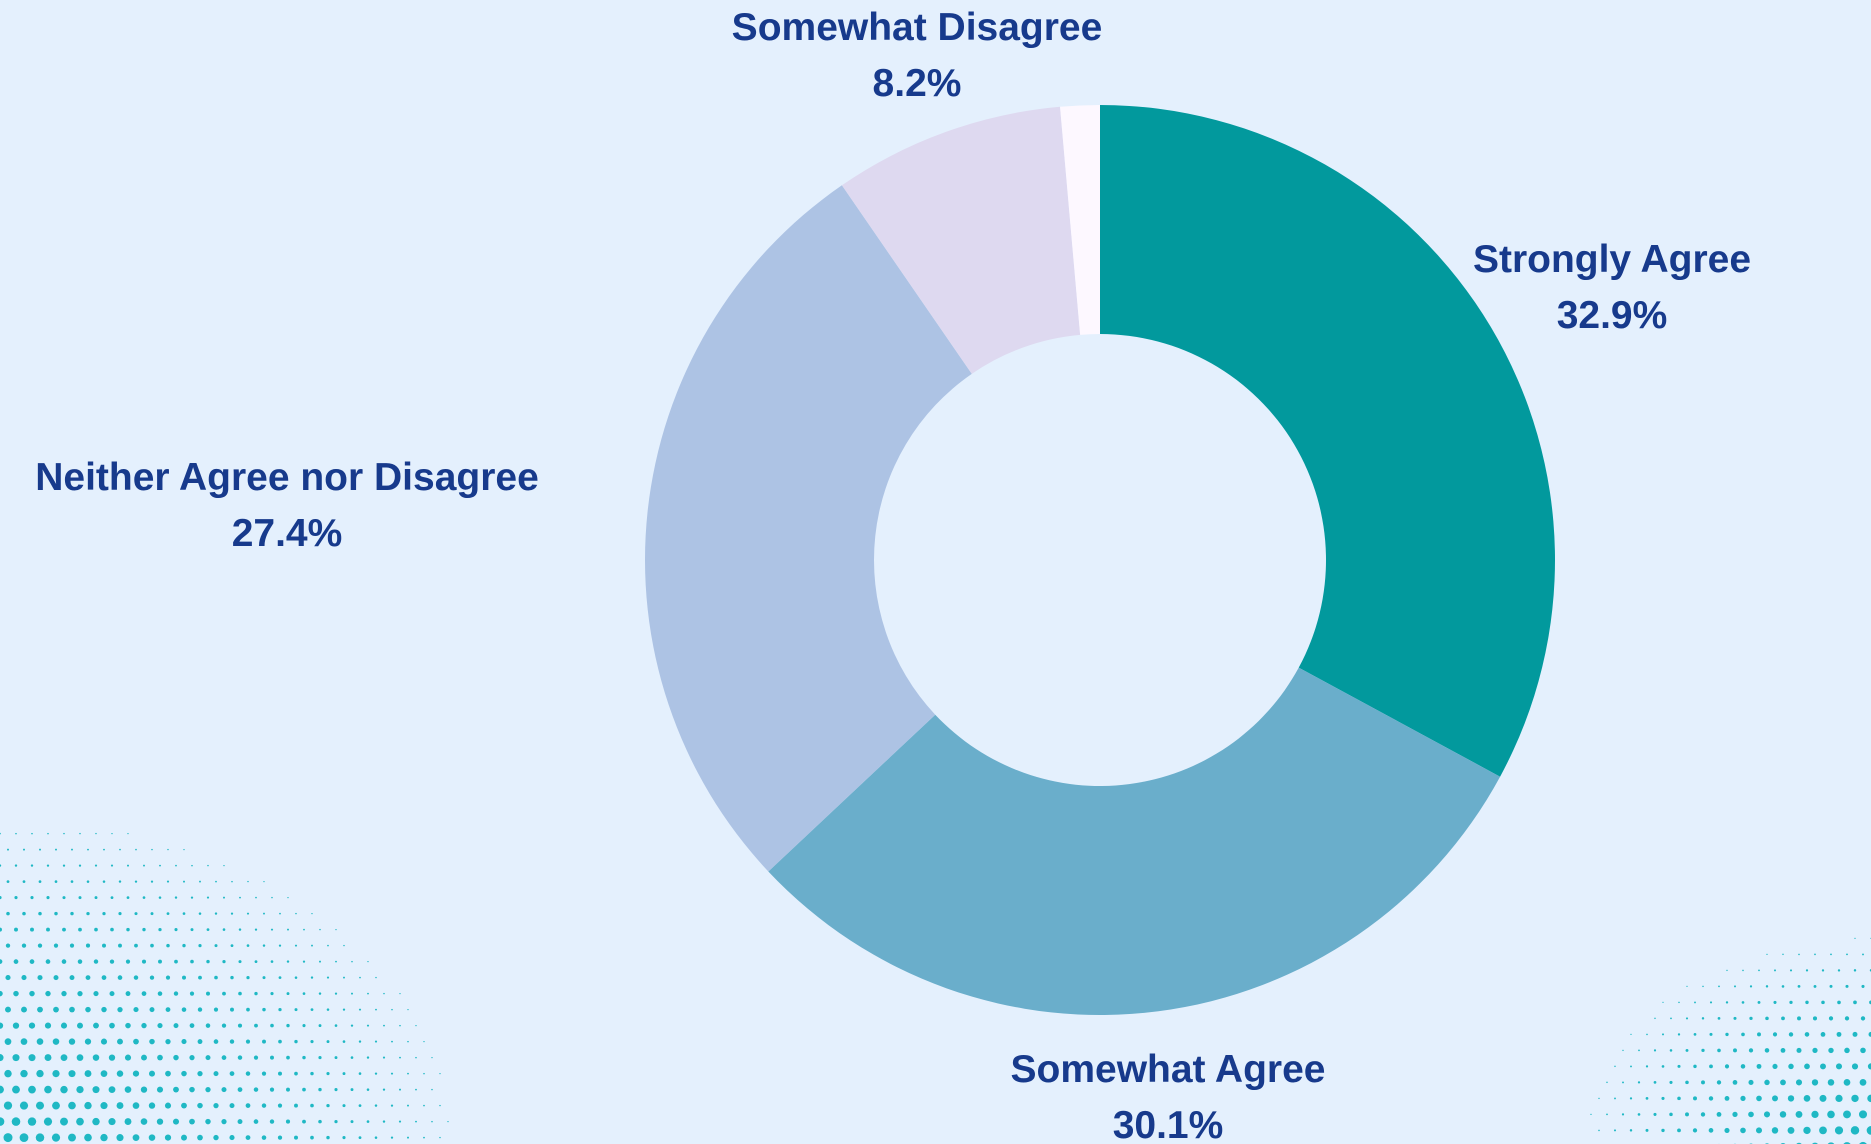 The image size is (1871, 1144). Describe the element at coordinates (917, 83) in the screenshot. I see `slice-value: 8.2%` at that location.